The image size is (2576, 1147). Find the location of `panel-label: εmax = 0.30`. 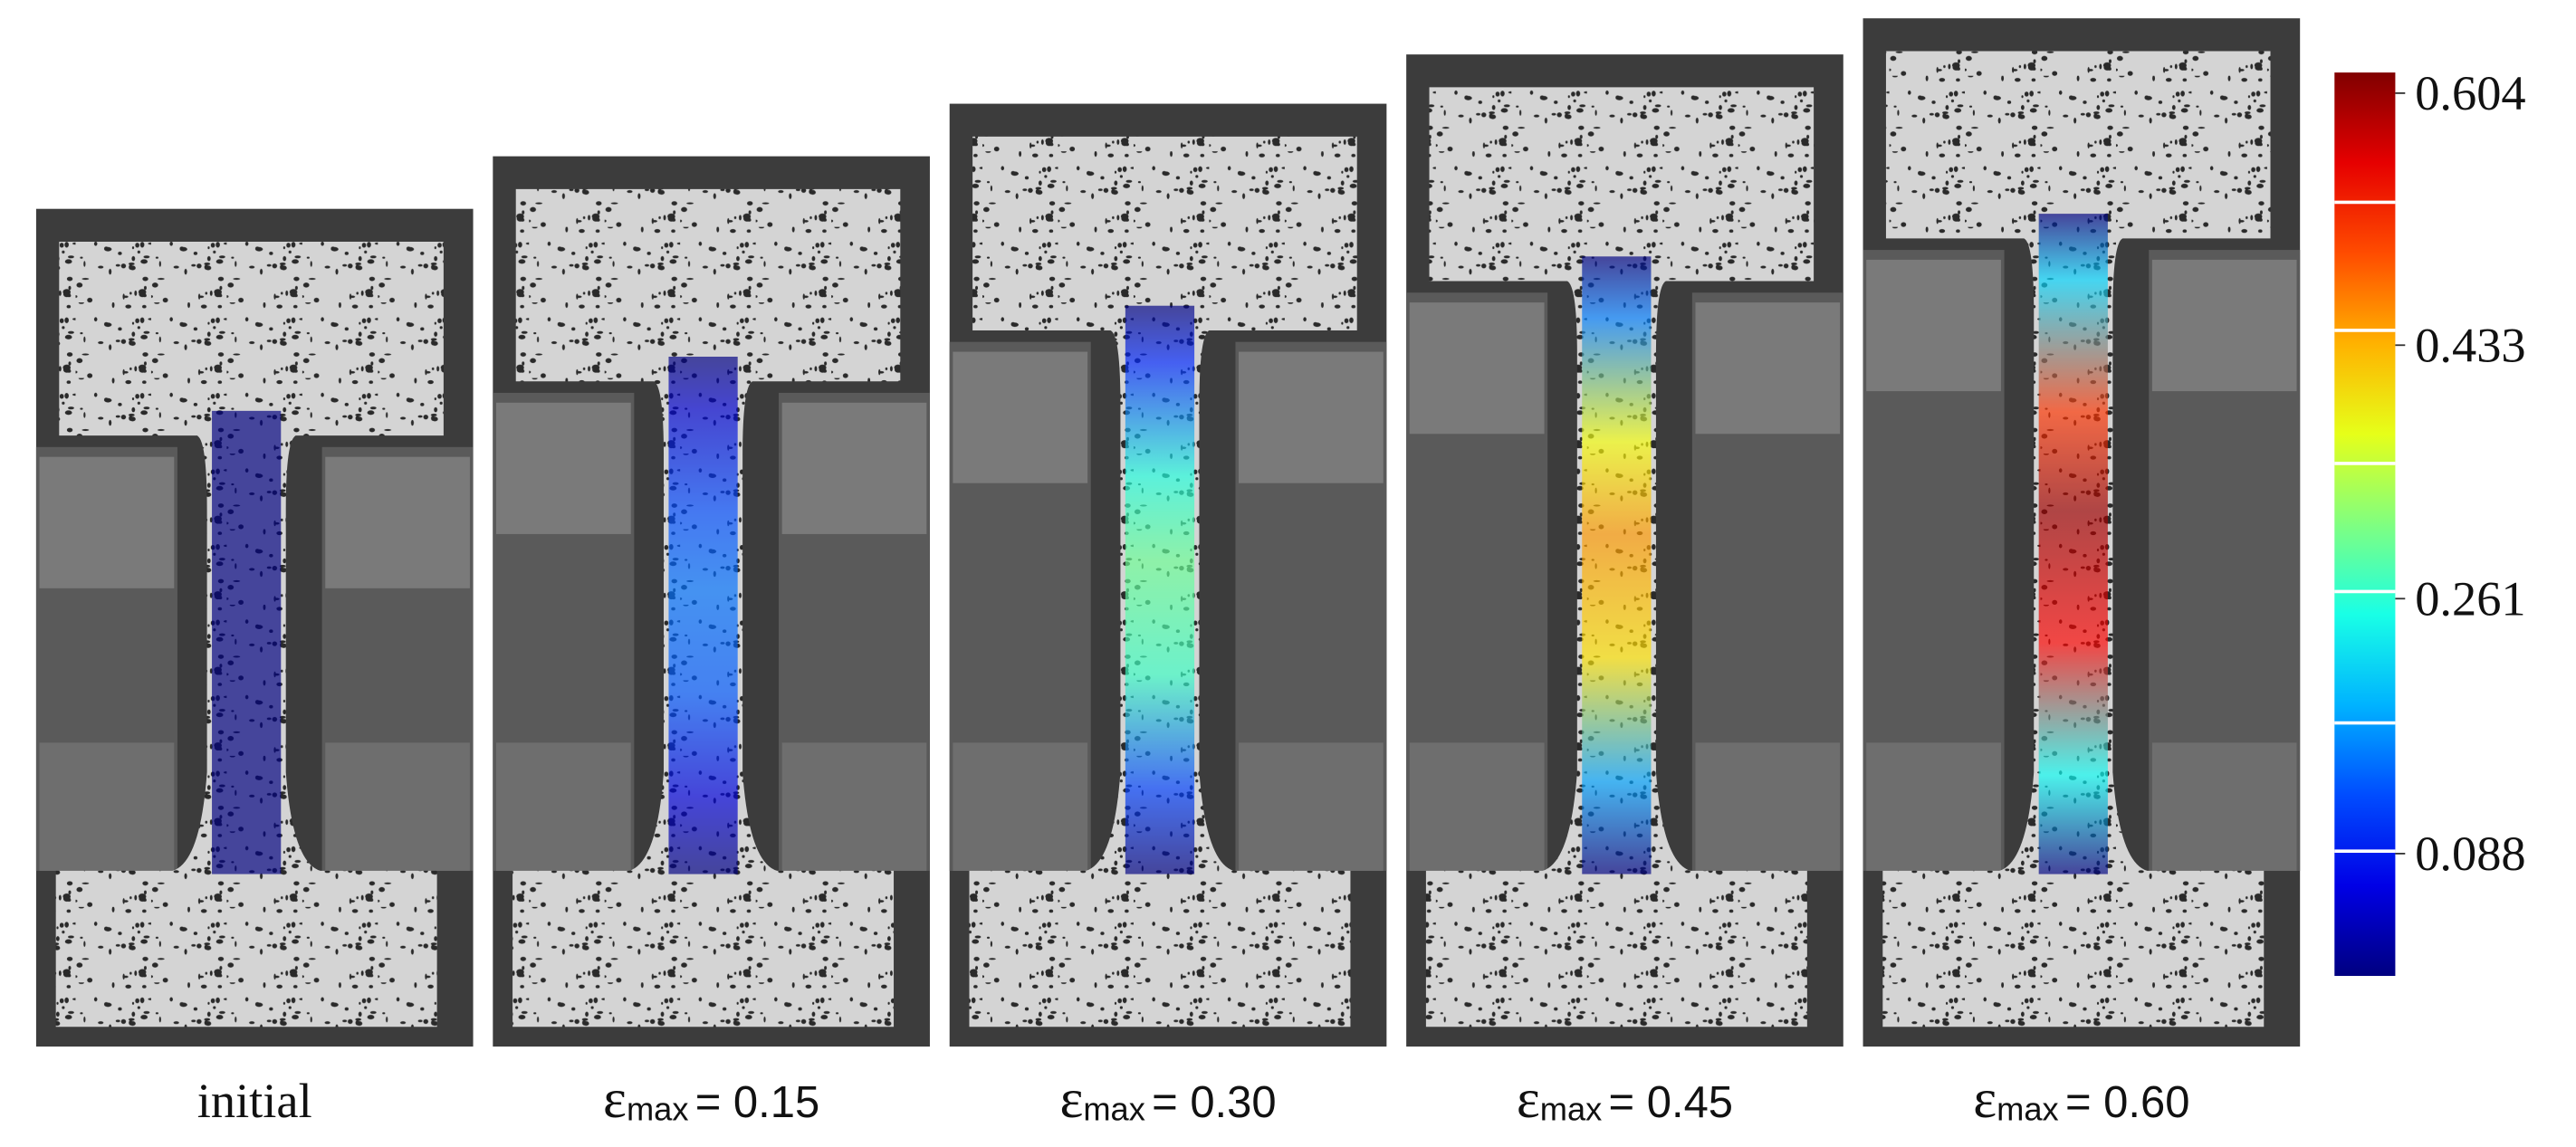

panel-label: εmax = 0.30 is located at coordinates (1167, 1099).